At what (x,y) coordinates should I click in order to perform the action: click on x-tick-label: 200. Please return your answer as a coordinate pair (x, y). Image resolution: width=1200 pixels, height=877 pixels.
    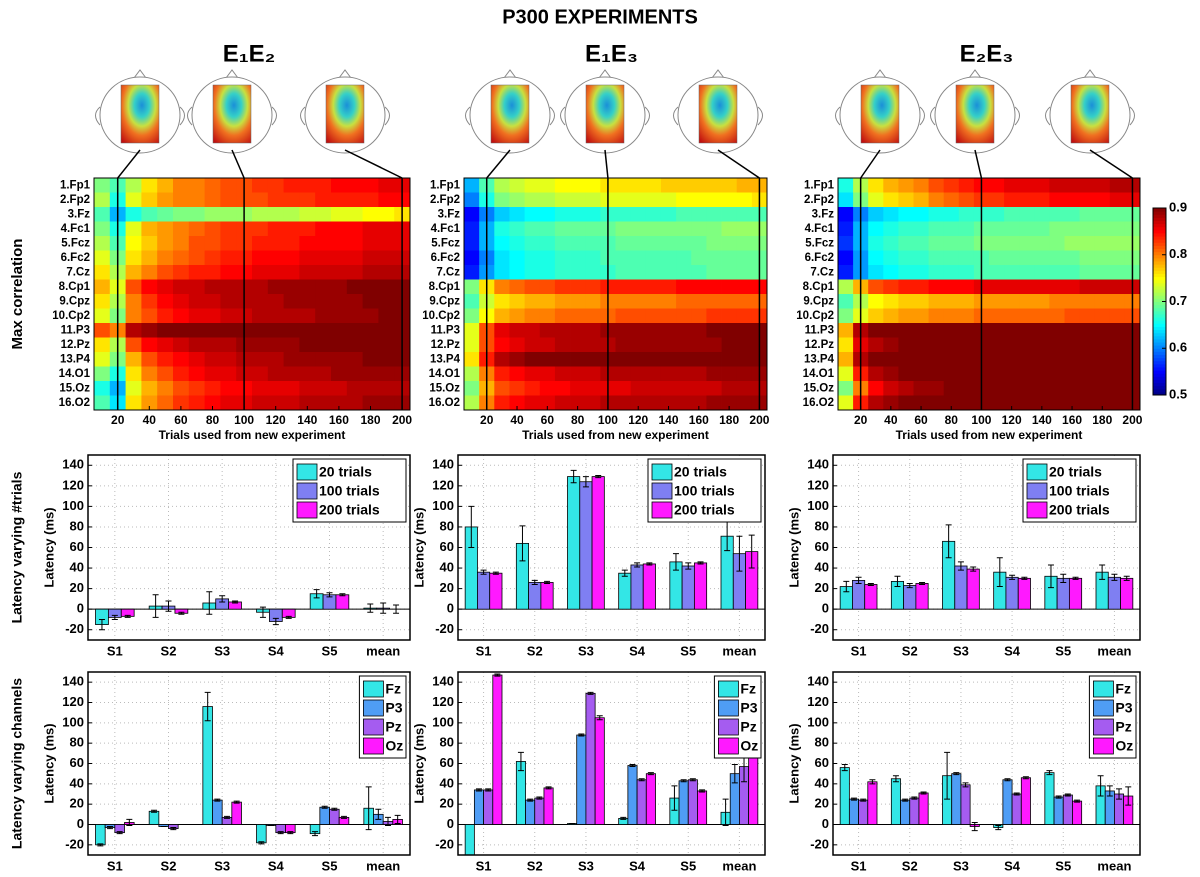
    Looking at the image, I should click on (402, 420).